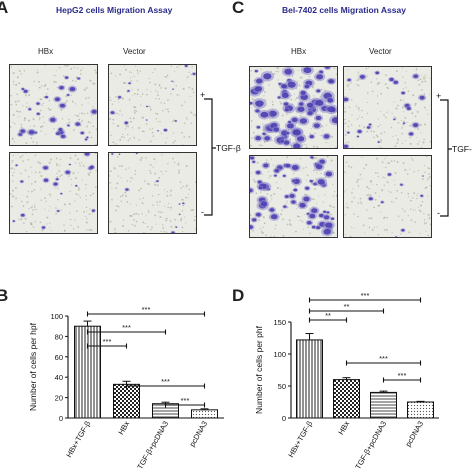 This screenshot has height=474, width=474. Describe the element at coordinates (387, 107) in the screenshot. I see `micrograph-c-vector-tgf` at that location.